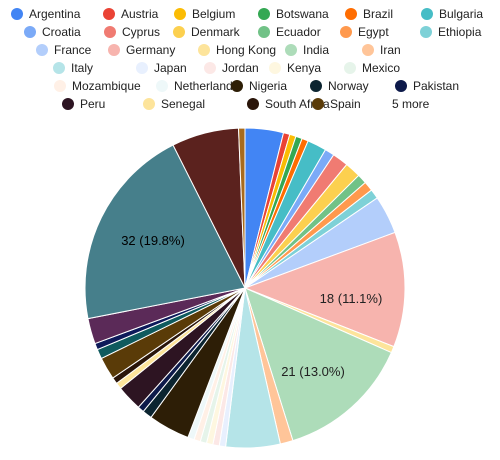  I want to click on legend-label: Egypt, so click(373, 32).